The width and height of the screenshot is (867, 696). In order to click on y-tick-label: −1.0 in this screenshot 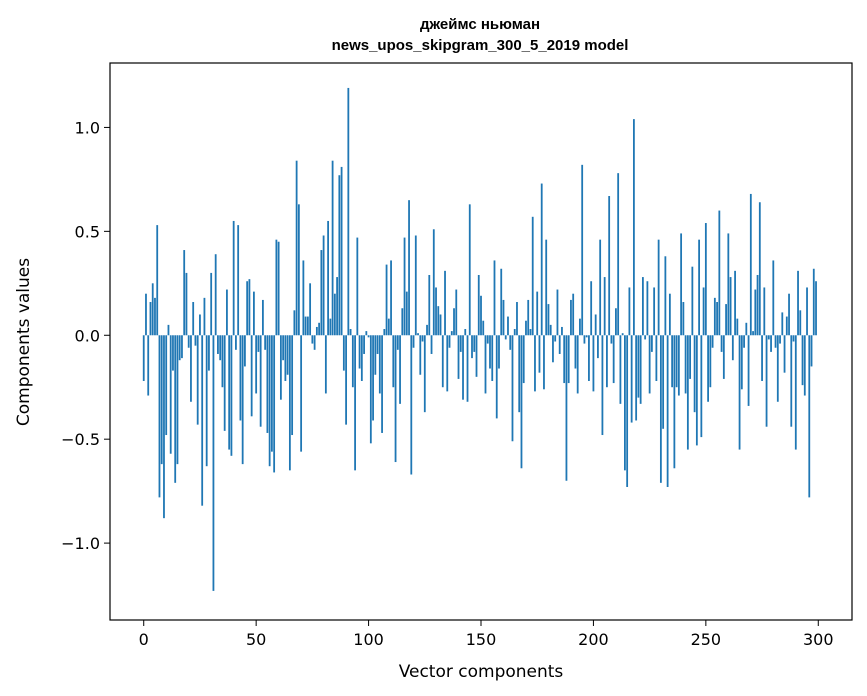, I will do `click(80, 543)`.